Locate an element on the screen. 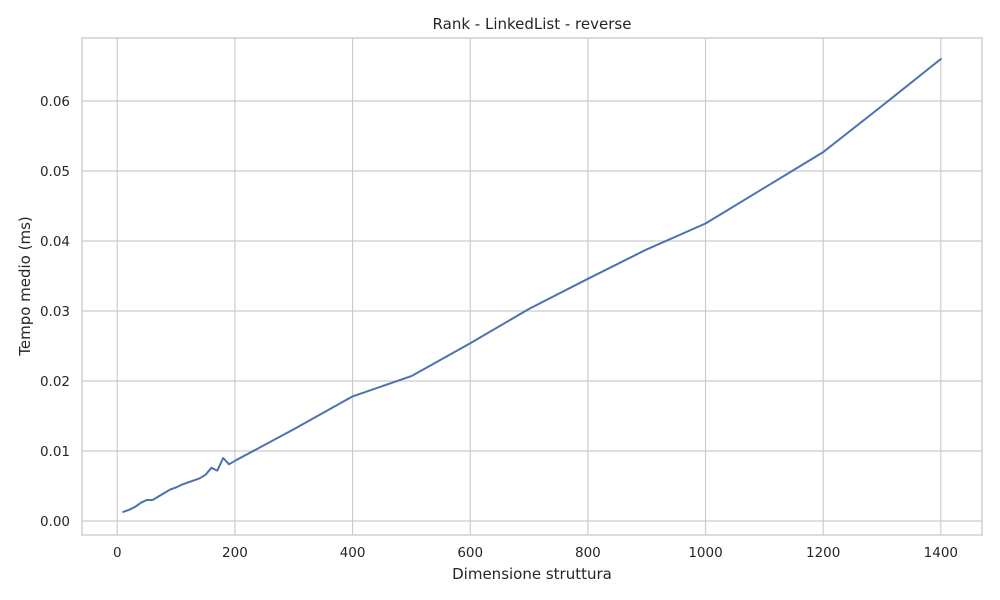  y-axis-label: Tempo medio (ms) is located at coordinates (25, 286).